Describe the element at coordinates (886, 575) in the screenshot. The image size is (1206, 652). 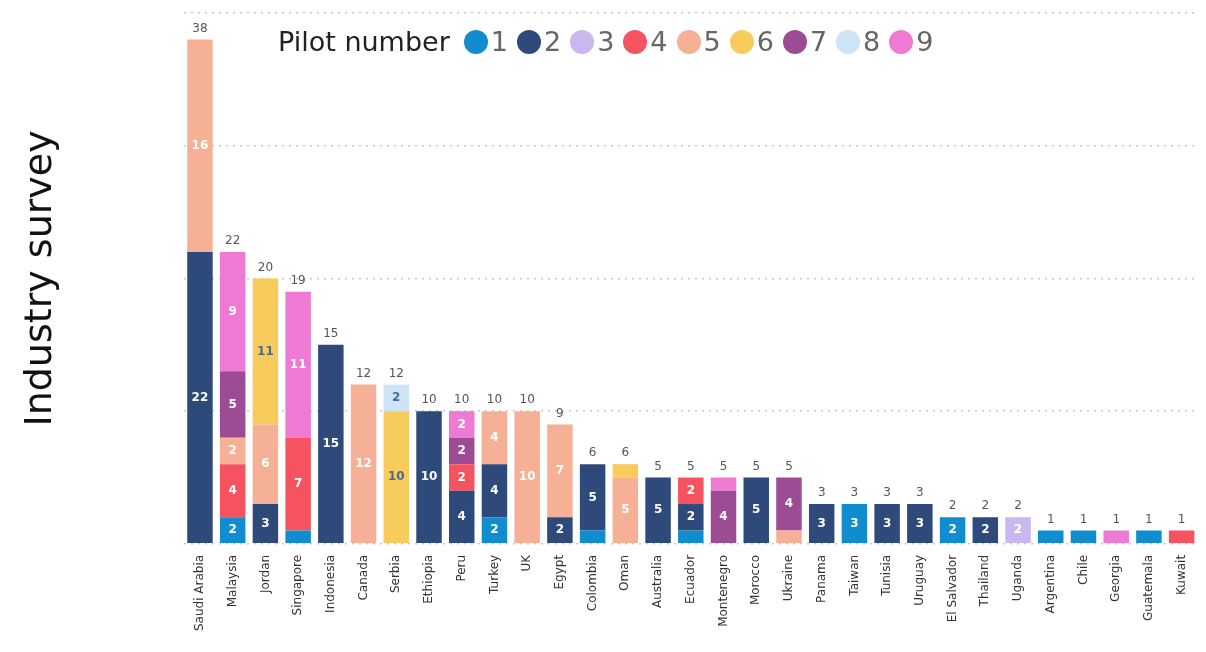
I see `x-tick-label: Tunisia` at that location.